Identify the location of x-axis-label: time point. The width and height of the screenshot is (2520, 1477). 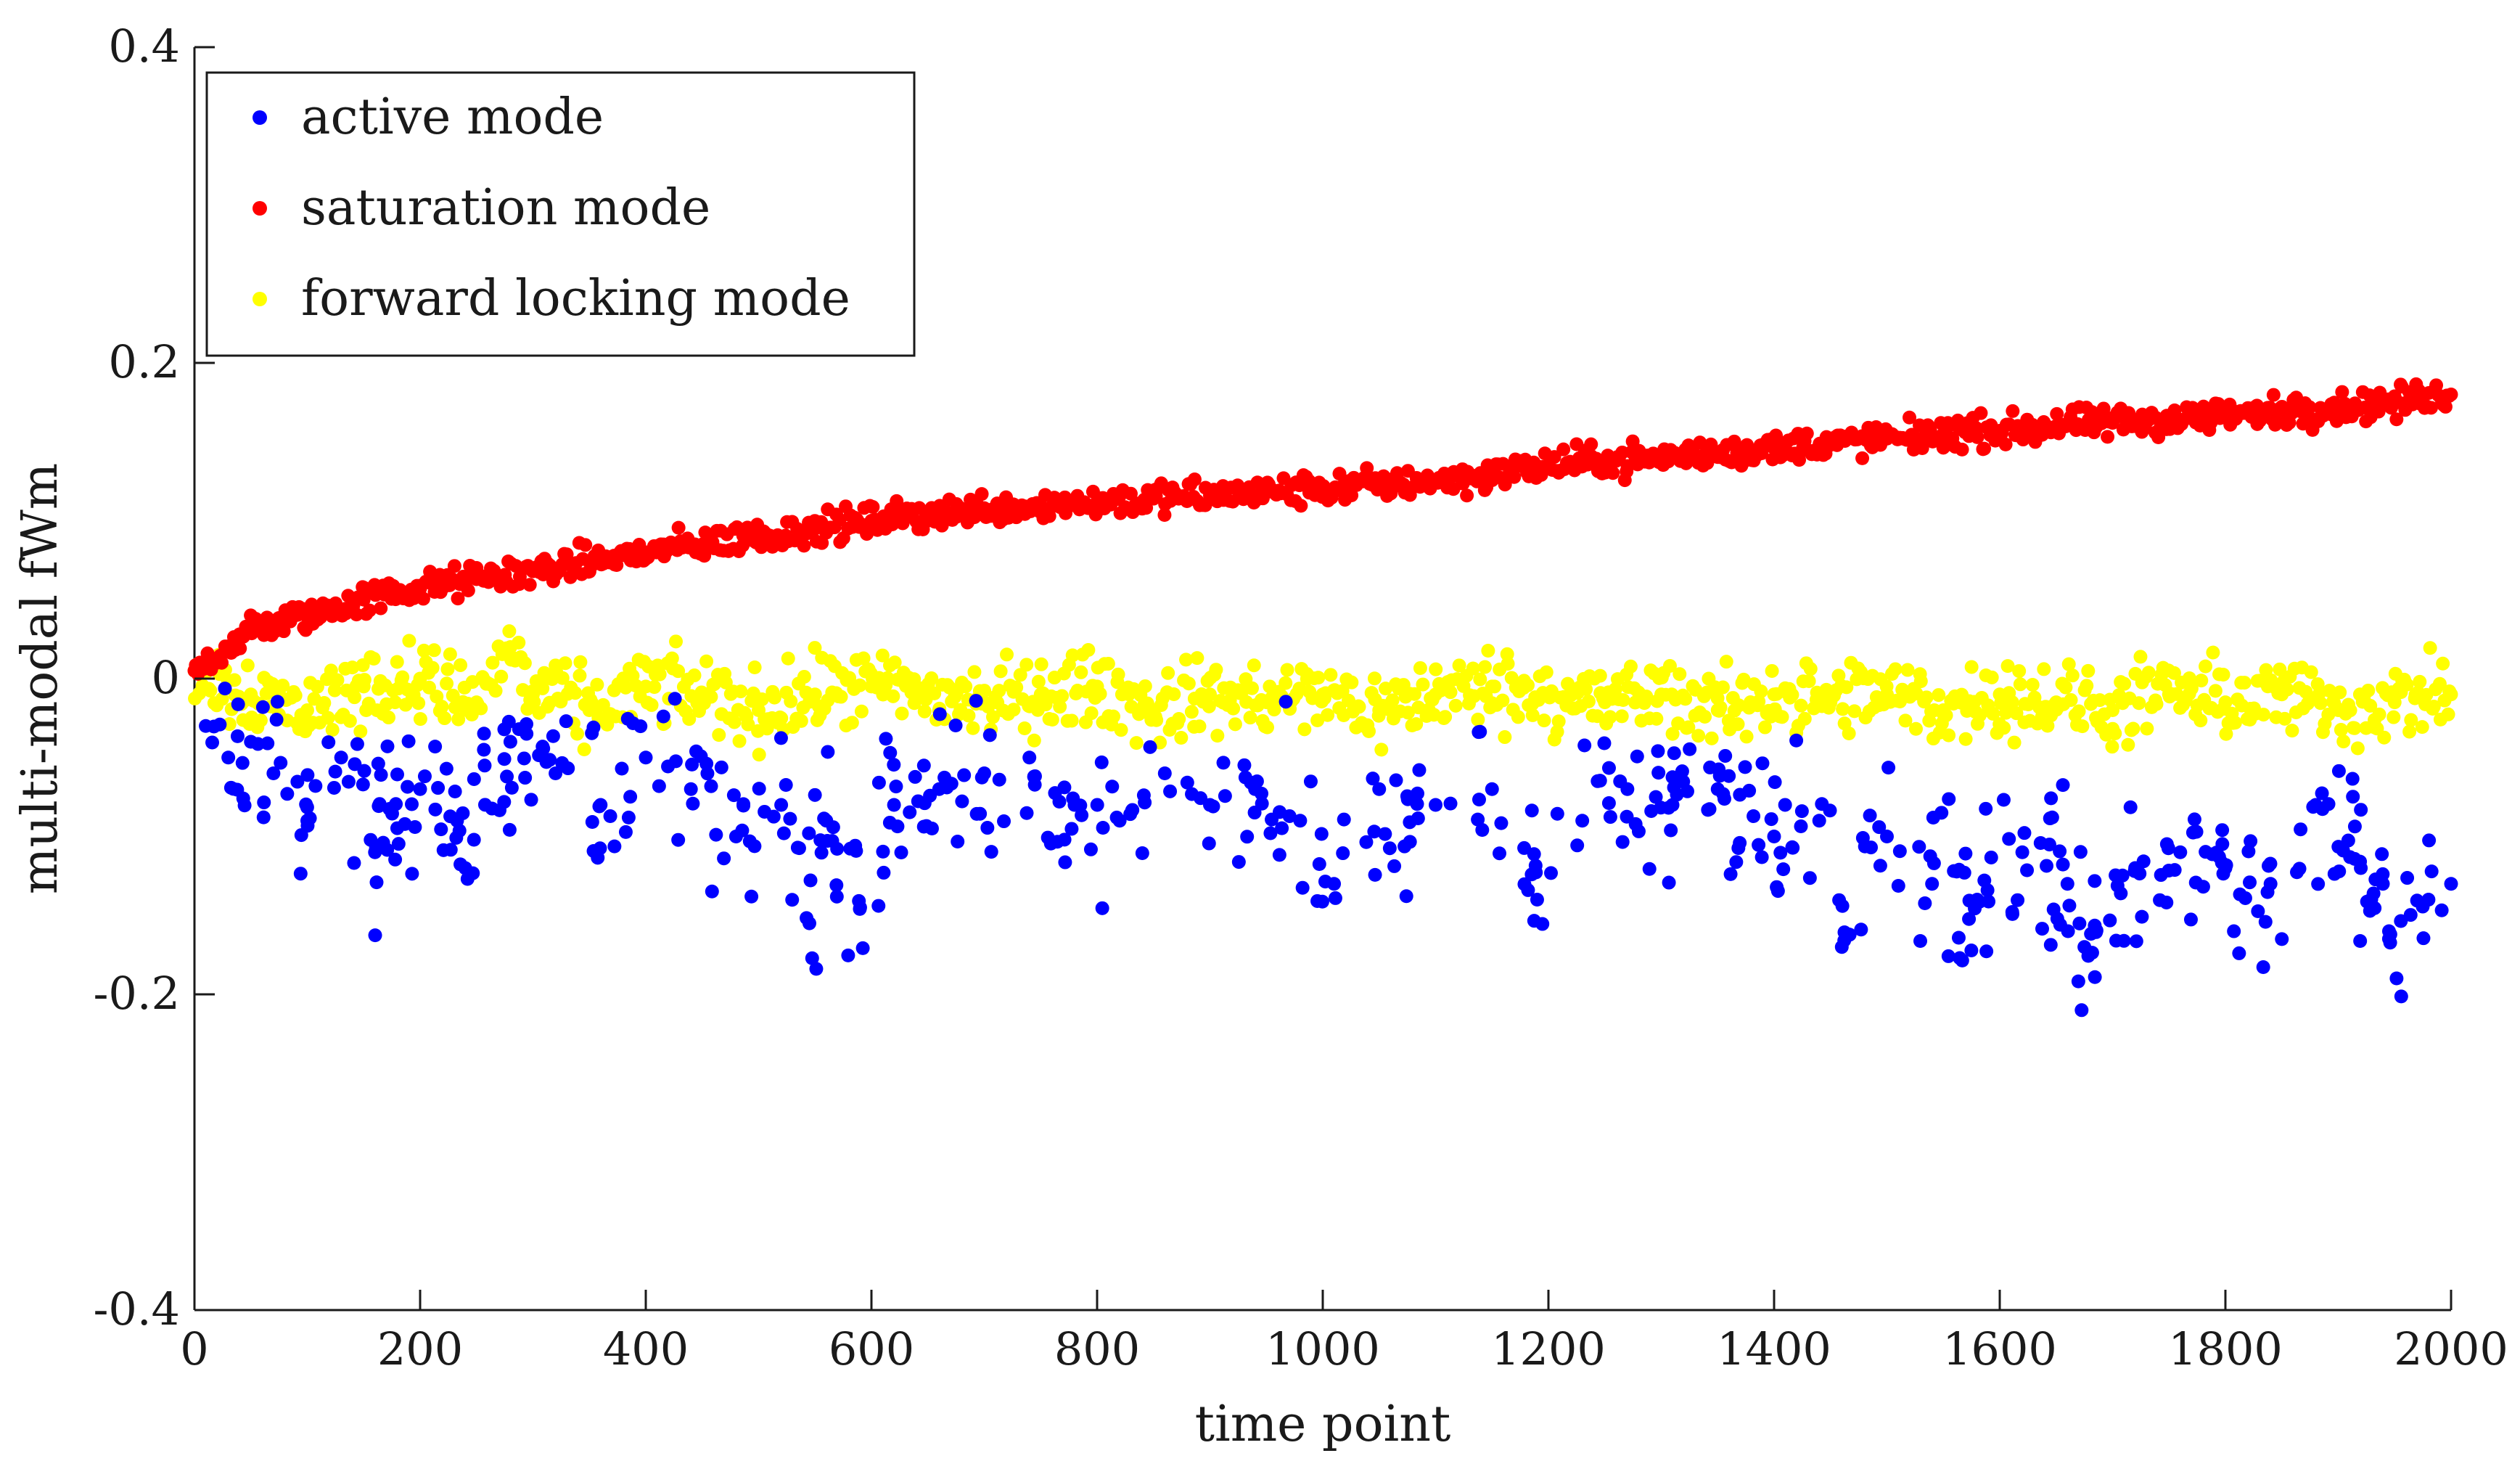
(1323, 1424).